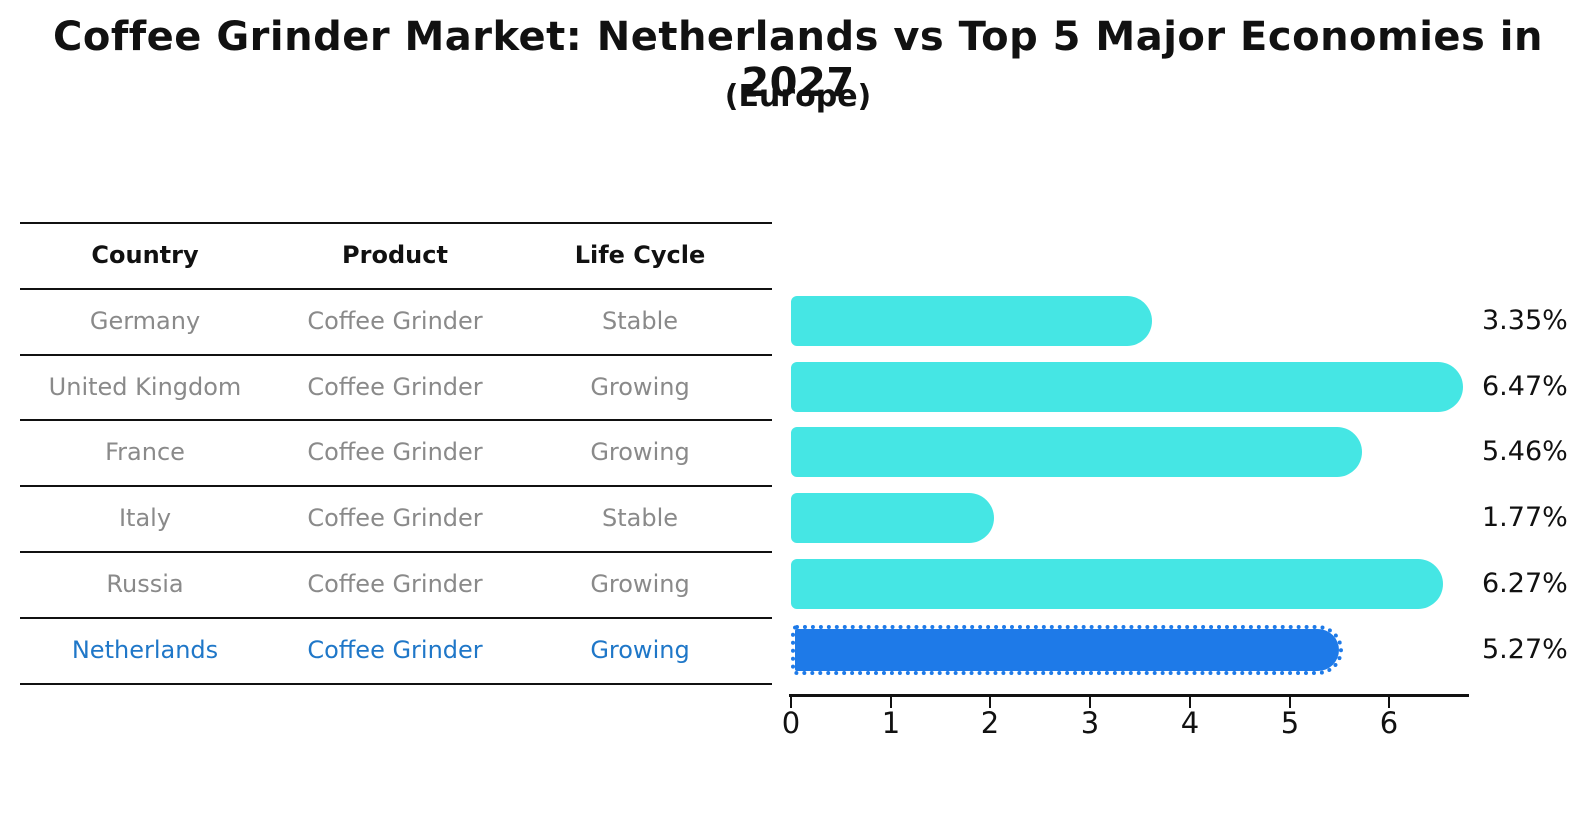 The width and height of the screenshot is (1596, 823). What do you see at coordinates (145, 650) in the screenshot?
I see `country-cell: Netherlands` at bounding box center [145, 650].